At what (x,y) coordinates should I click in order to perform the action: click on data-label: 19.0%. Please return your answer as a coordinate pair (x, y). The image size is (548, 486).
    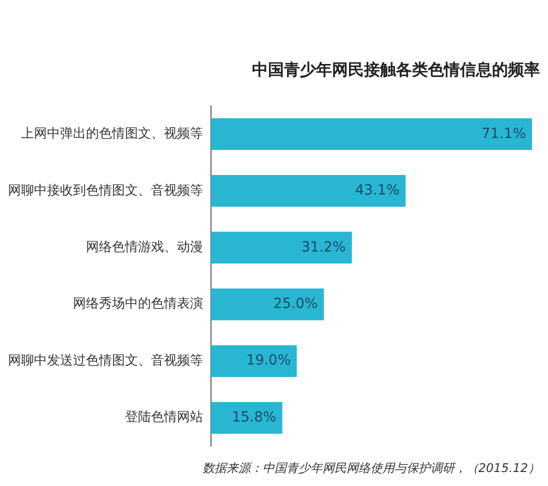
    Looking at the image, I should click on (268, 360).